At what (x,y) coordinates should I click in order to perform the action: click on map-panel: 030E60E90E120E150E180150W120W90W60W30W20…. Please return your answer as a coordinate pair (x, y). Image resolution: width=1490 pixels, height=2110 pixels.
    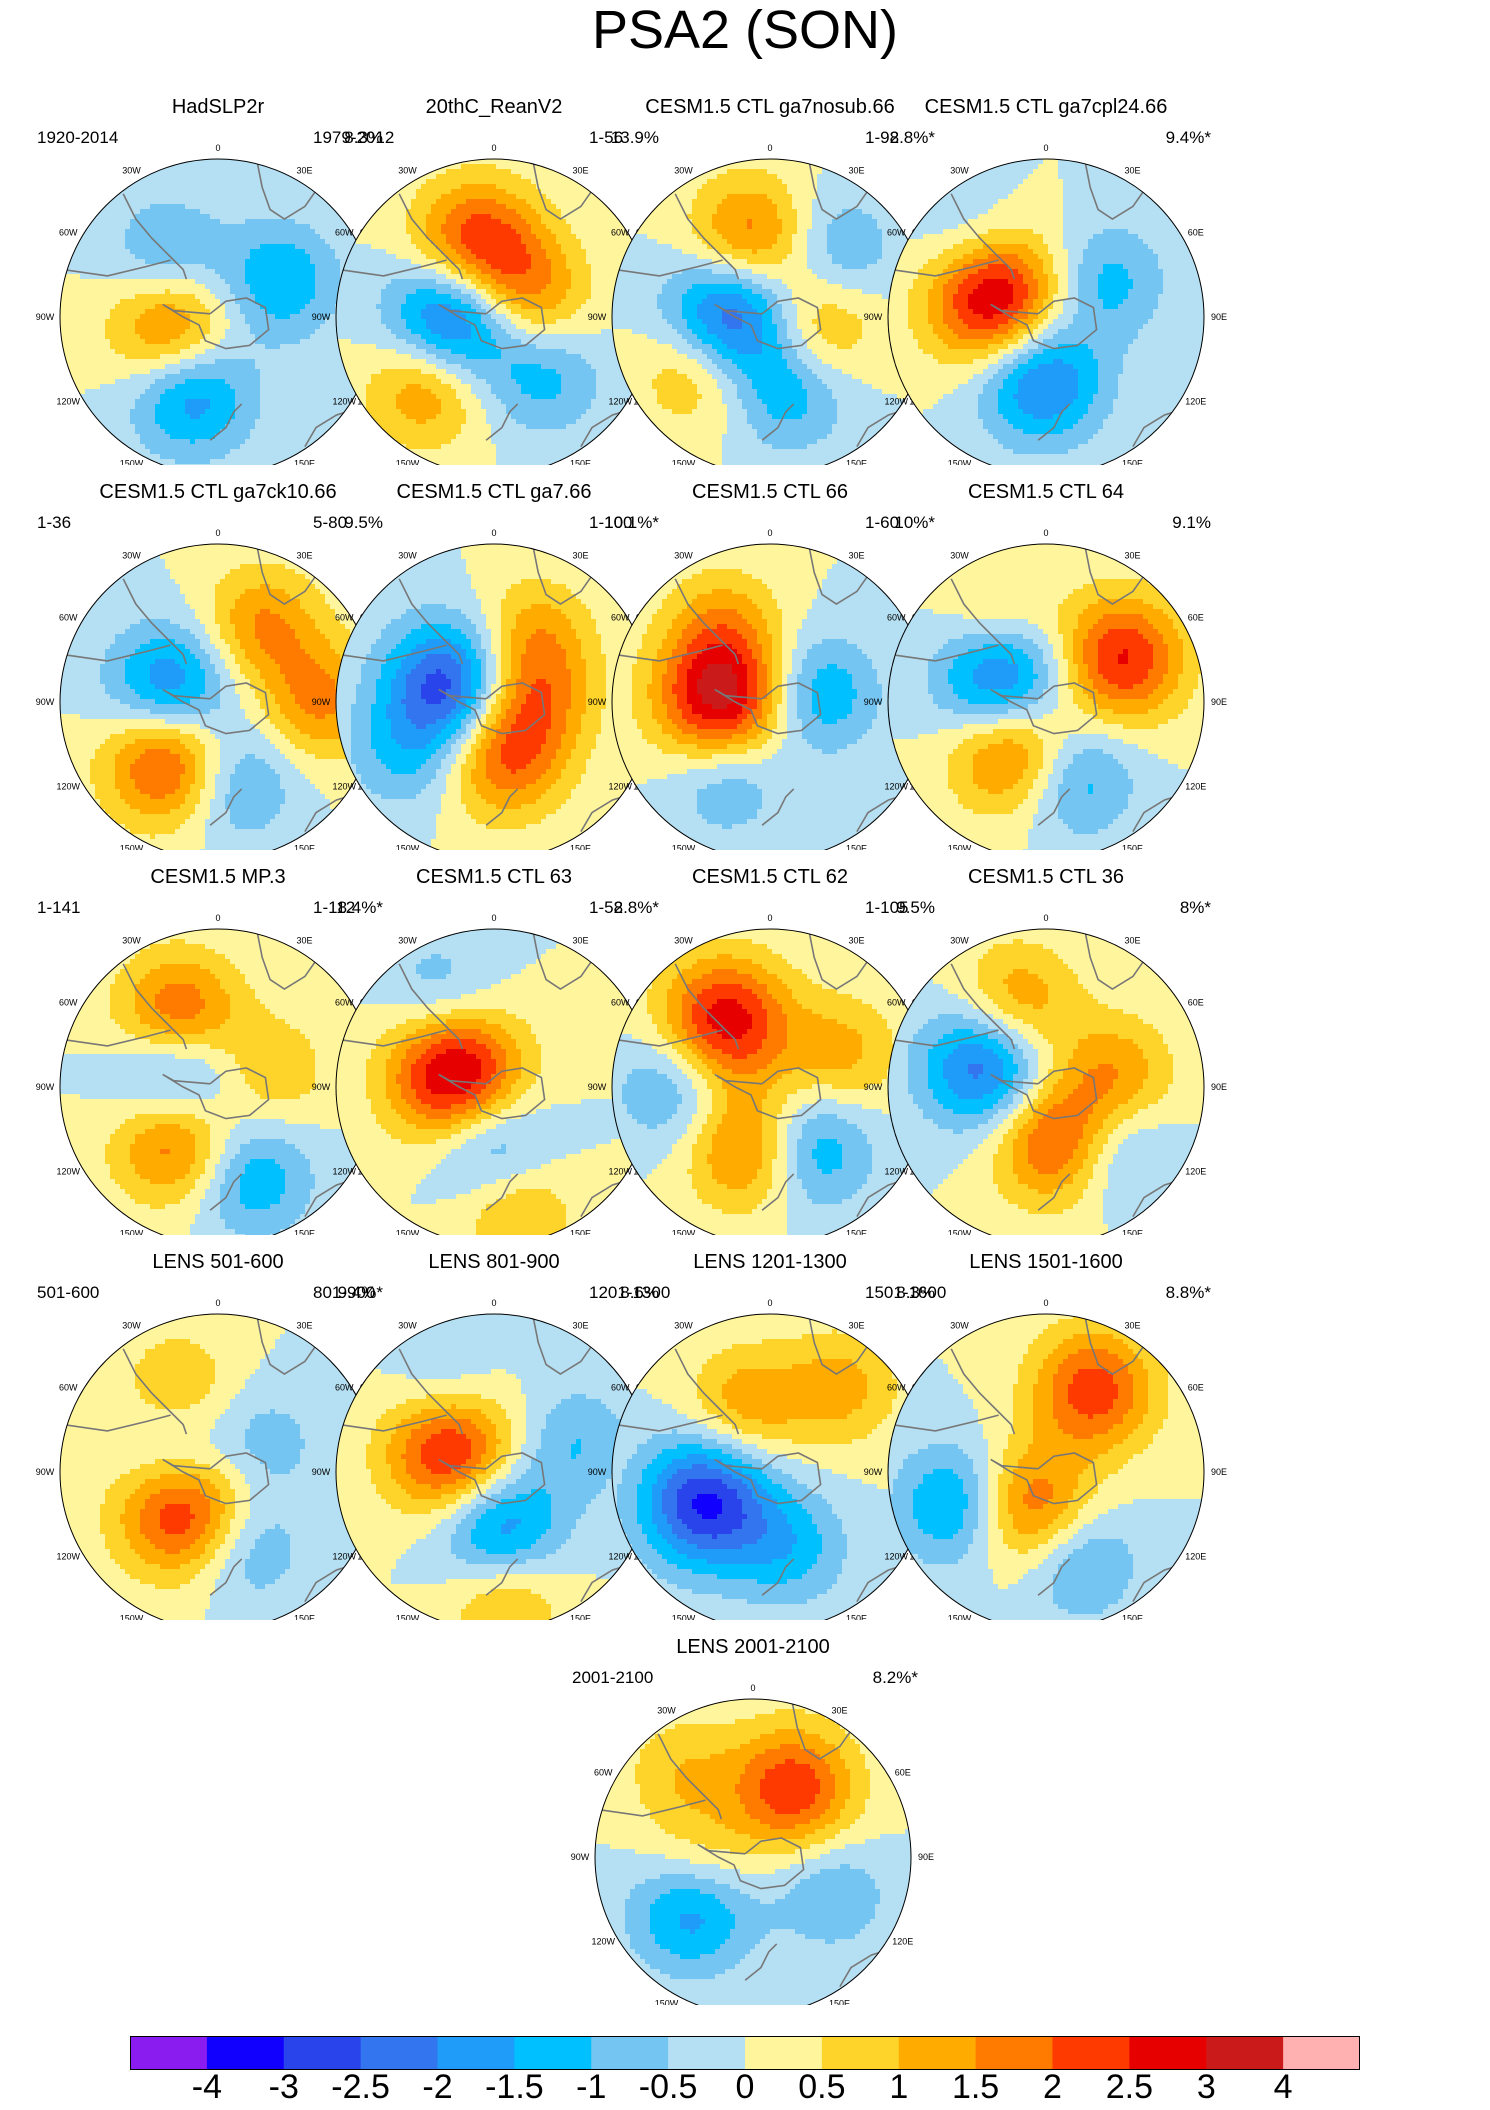
    Looking at the image, I should click on (494, 280).